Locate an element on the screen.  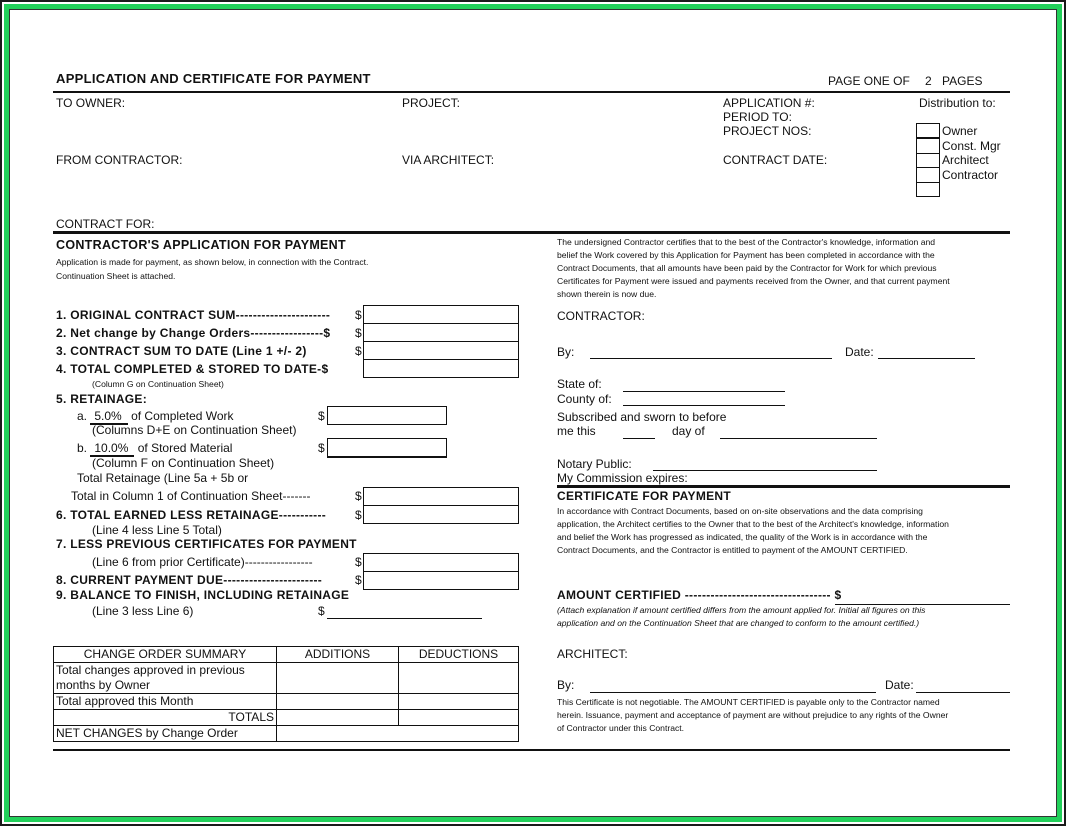
net-changes-cell is located at coordinates (397, 733).